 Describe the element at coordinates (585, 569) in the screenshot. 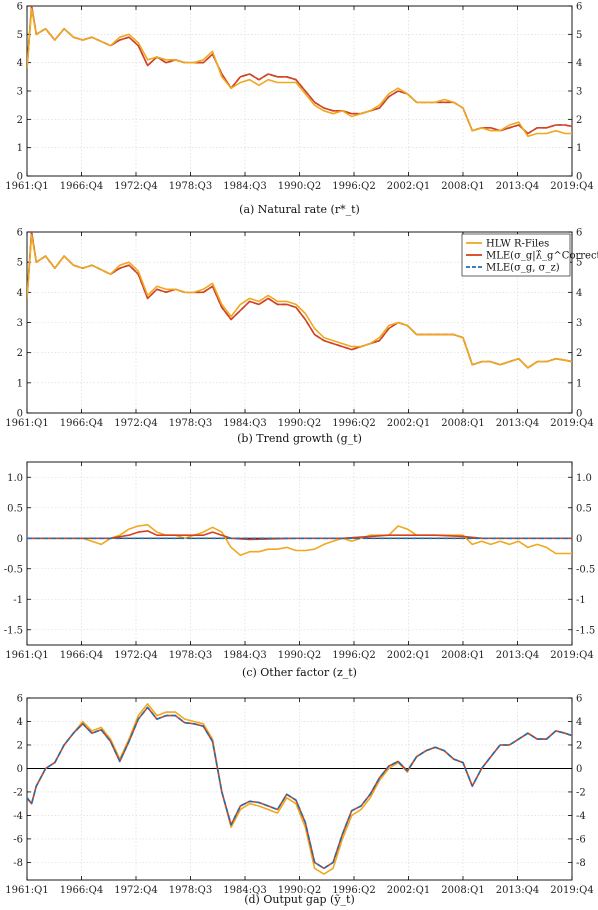

I see `y-tick-label-right: -0.5` at that location.